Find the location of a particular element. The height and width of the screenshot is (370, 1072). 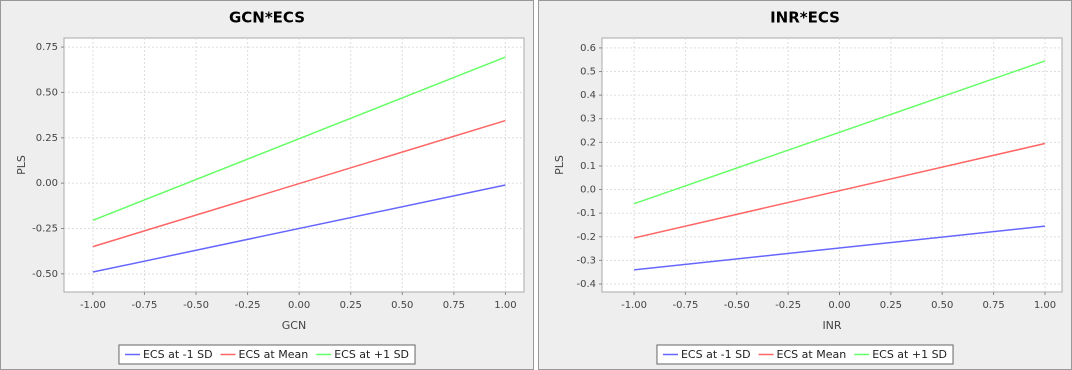

y-tick-label: 0.25 is located at coordinates (47, 138).